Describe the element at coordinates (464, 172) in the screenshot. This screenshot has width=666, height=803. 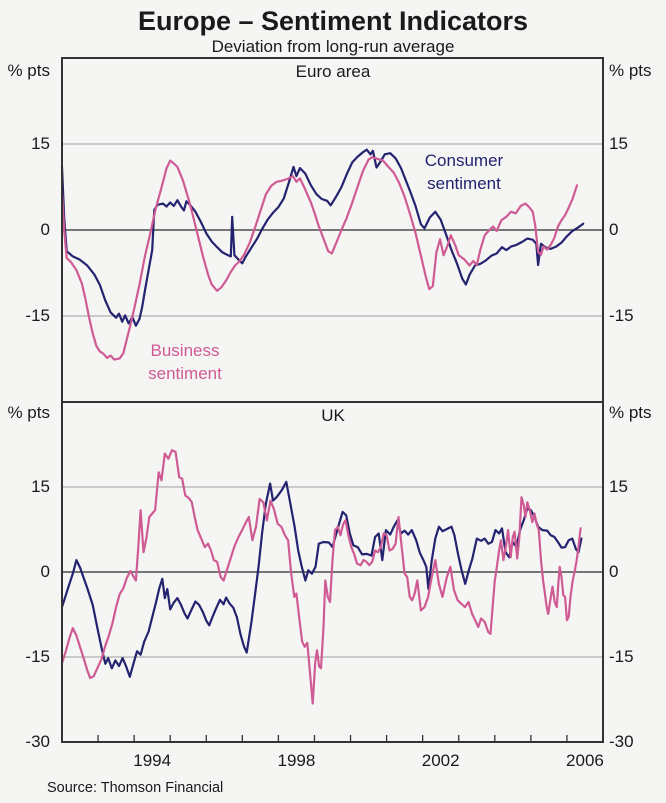
I see `legend-consumer-sentiment: Consumer sentiment` at that location.